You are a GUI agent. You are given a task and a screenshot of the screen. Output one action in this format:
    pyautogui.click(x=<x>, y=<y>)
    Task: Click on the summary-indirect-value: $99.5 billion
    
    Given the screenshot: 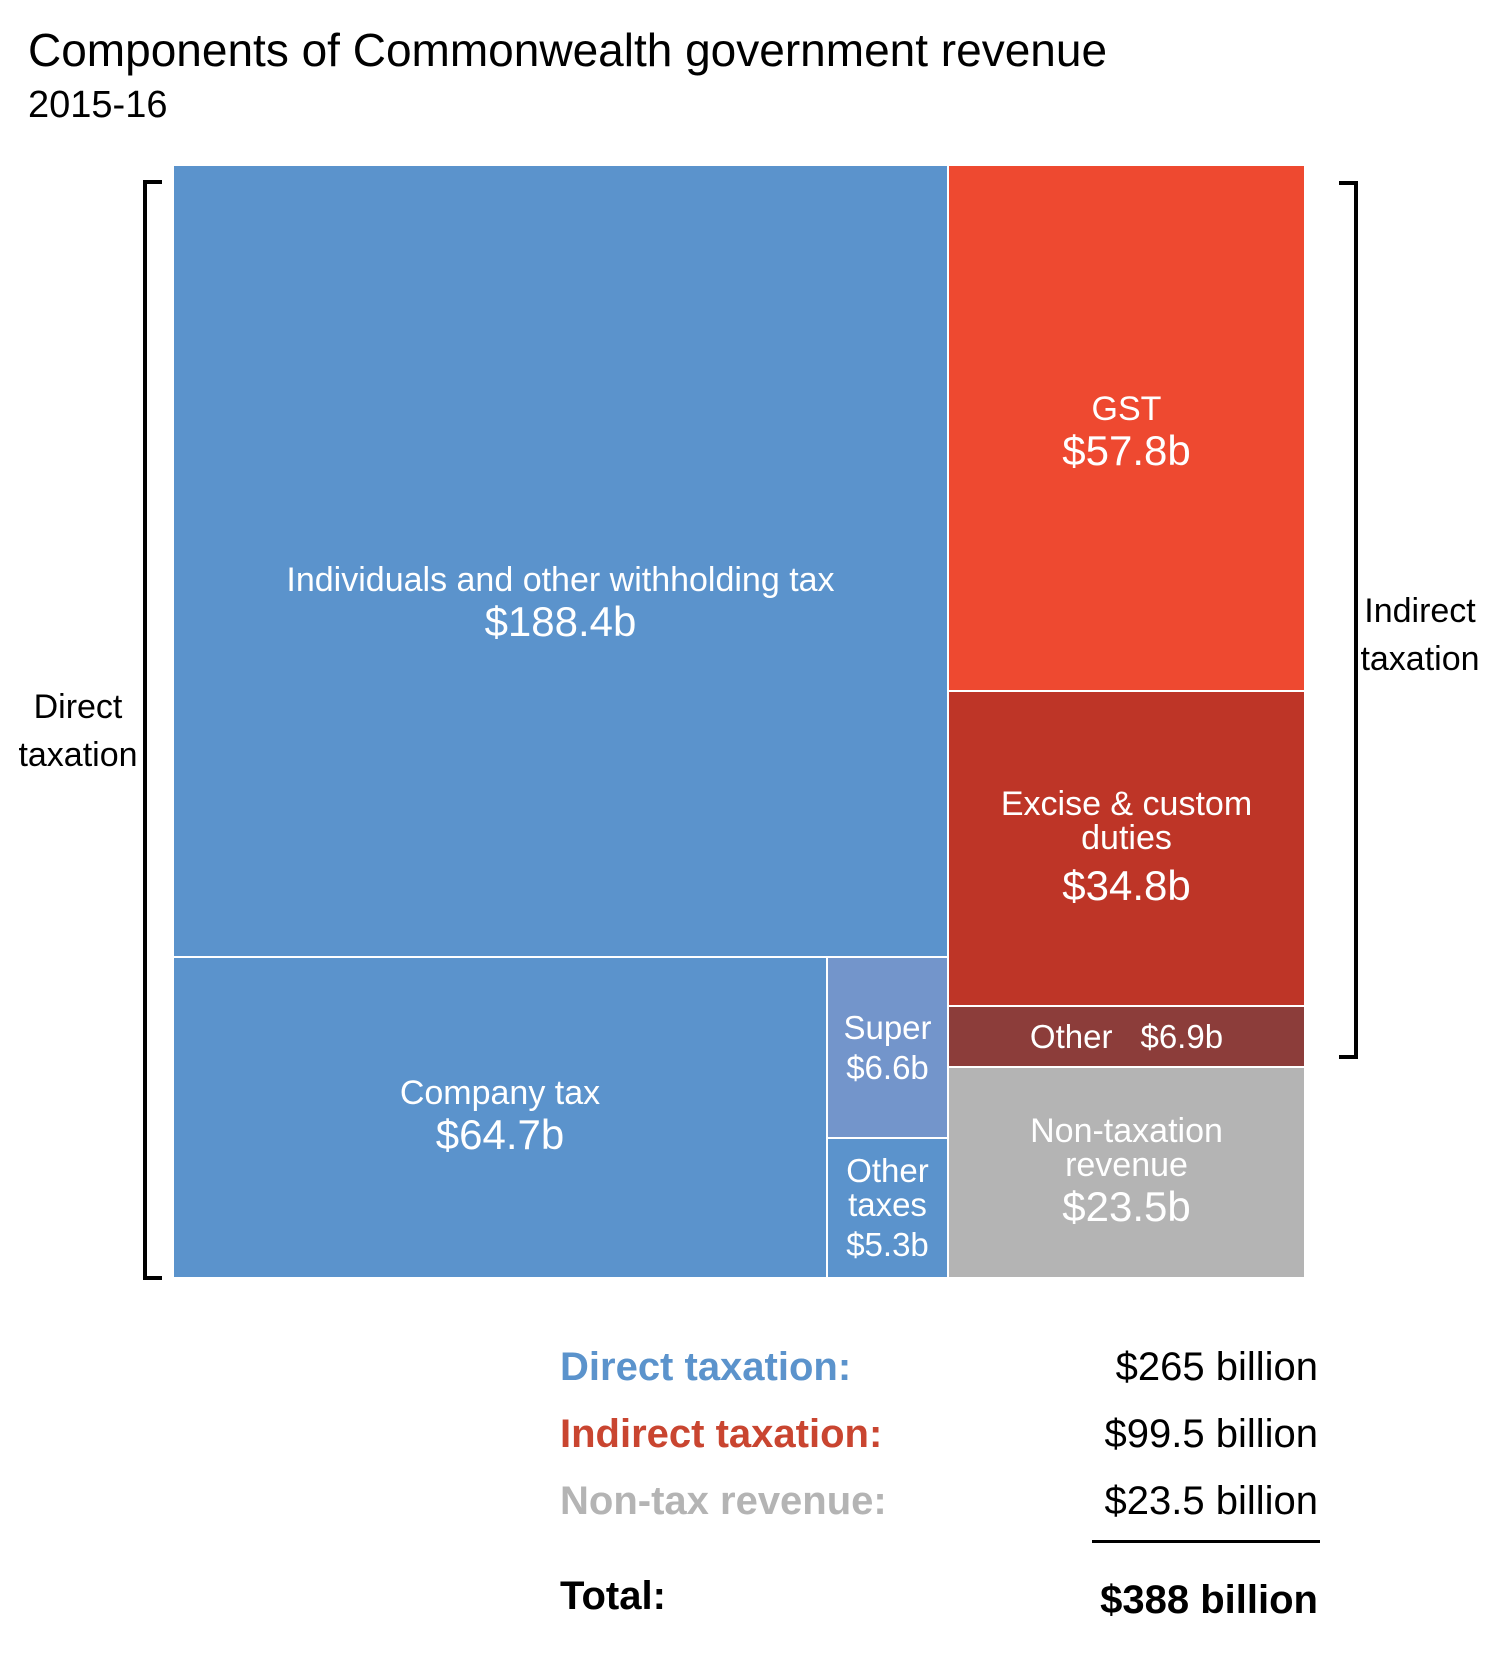 What is the action you would take?
    pyautogui.click(x=1211, y=1434)
    